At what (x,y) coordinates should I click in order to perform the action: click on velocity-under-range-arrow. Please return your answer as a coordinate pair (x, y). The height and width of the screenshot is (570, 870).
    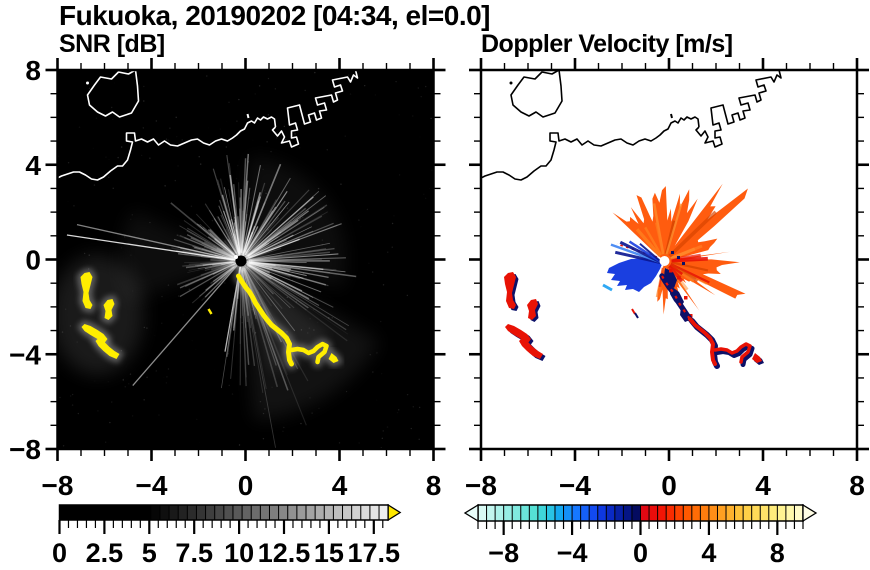
    Looking at the image, I should click on (471, 513).